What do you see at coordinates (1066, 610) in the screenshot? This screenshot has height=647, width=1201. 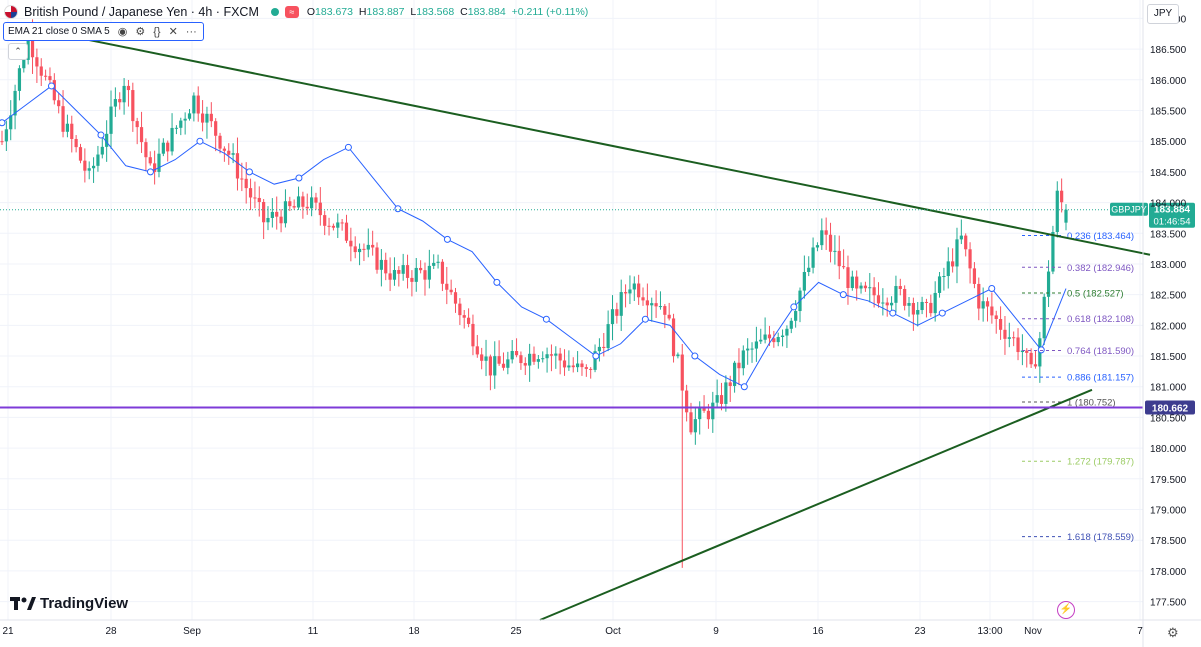 I see `lightning-icon: ⚡` at bounding box center [1066, 610].